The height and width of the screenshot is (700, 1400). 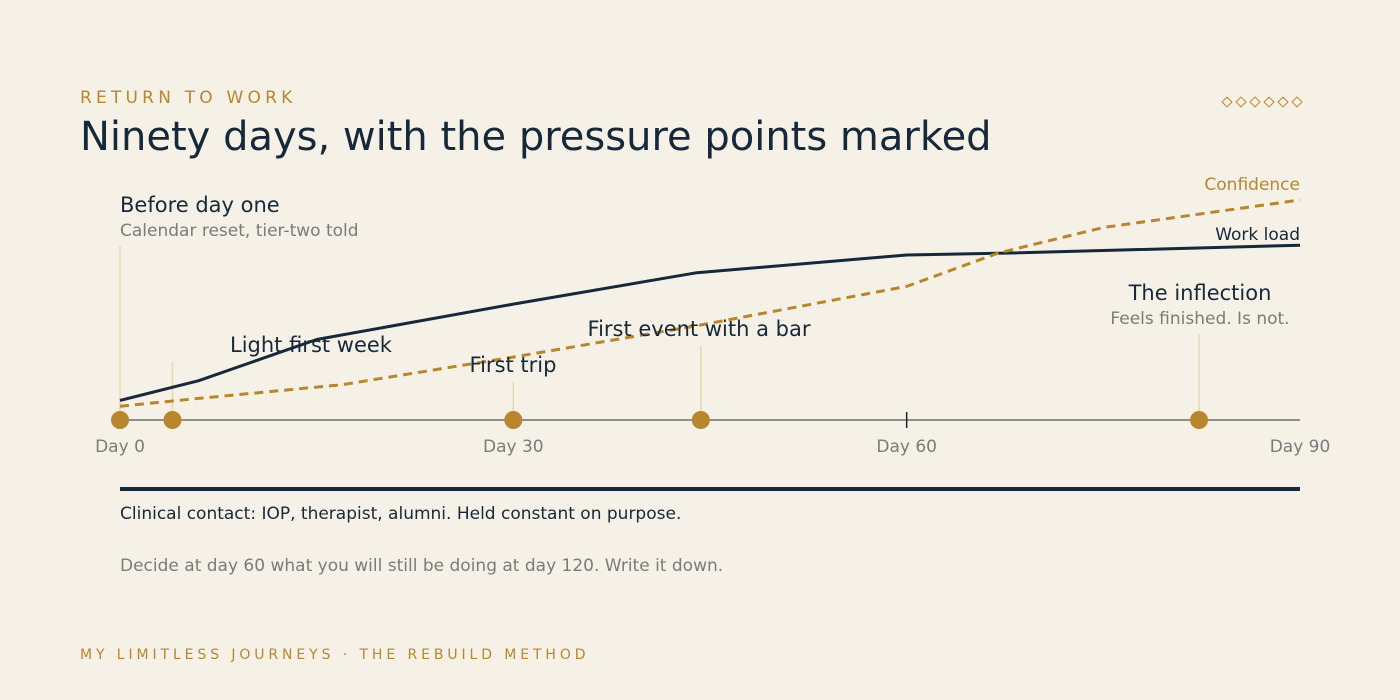 What do you see at coordinates (200, 205) in the screenshot?
I see `milestone-label: Before day one` at bounding box center [200, 205].